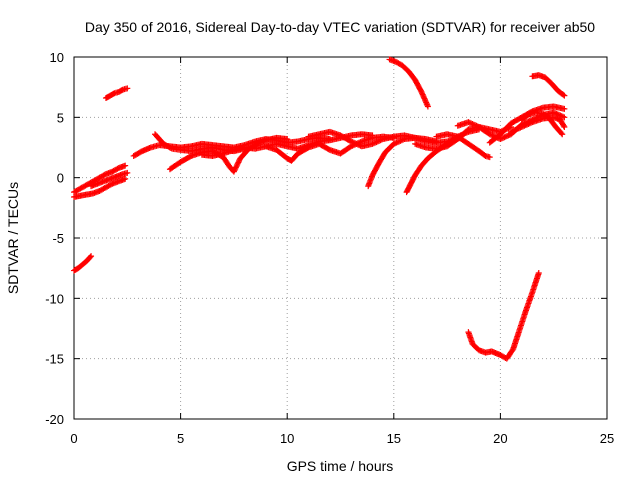  What do you see at coordinates (73, 438) in the screenshot?
I see `x-tick-label: 0` at bounding box center [73, 438].